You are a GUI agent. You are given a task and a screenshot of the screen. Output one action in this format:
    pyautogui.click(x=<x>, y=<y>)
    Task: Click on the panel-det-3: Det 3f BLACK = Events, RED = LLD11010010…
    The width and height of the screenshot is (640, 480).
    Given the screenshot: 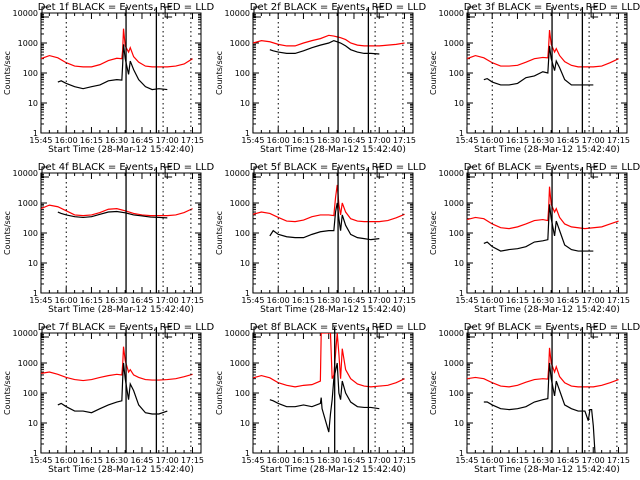 What is the action you would take?
    pyautogui.click(x=534, y=78)
    